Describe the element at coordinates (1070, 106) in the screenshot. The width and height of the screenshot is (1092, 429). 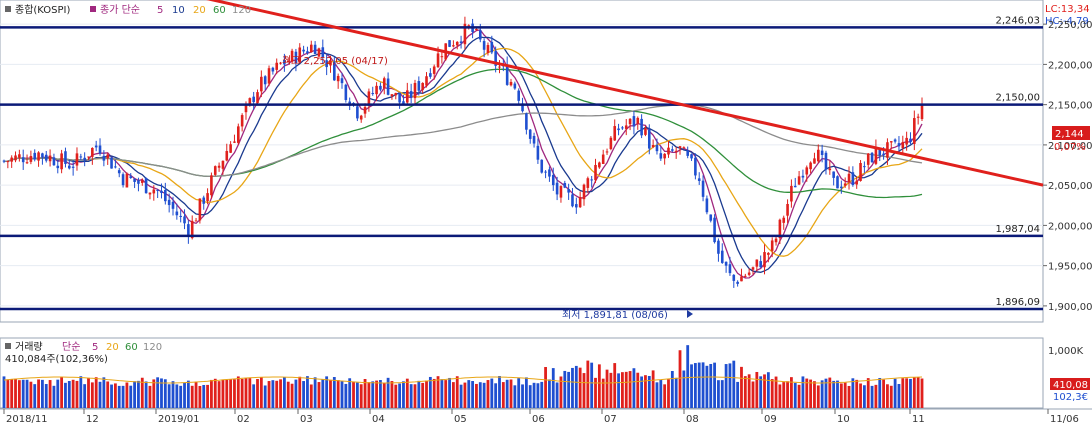
I see `y-tick-label: 2,150,00` at that location.